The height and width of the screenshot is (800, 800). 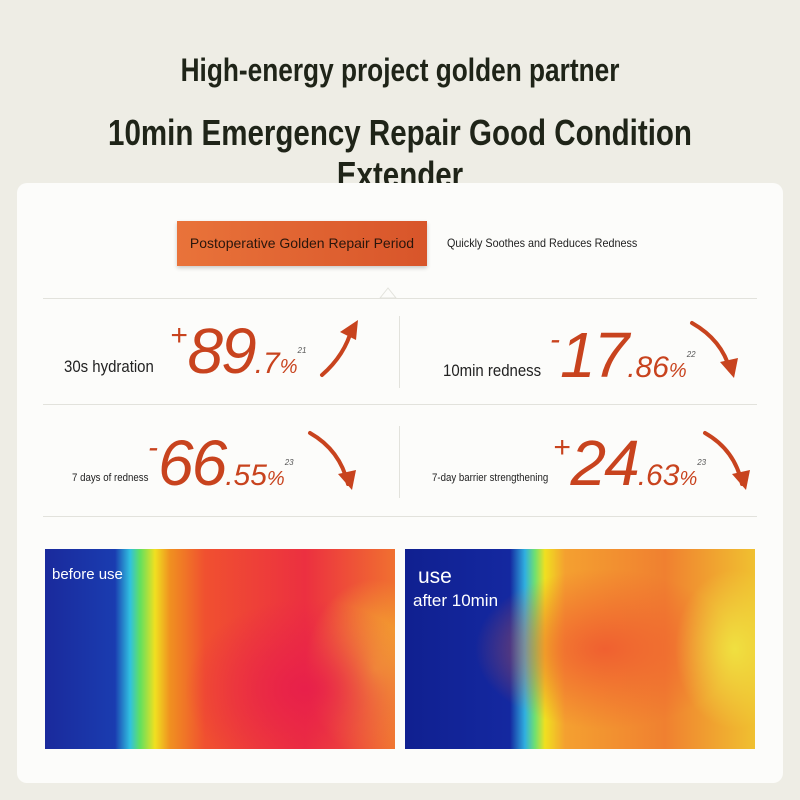 What do you see at coordinates (492, 370) in the screenshot?
I see `stat-label: 10min redness` at bounding box center [492, 370].